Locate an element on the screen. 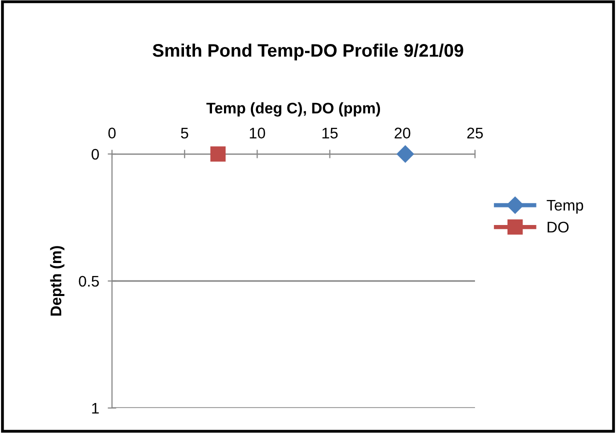 This screenshot has height=433, width=616. y-tick-label: 1 is located at coordinates (95, 408).